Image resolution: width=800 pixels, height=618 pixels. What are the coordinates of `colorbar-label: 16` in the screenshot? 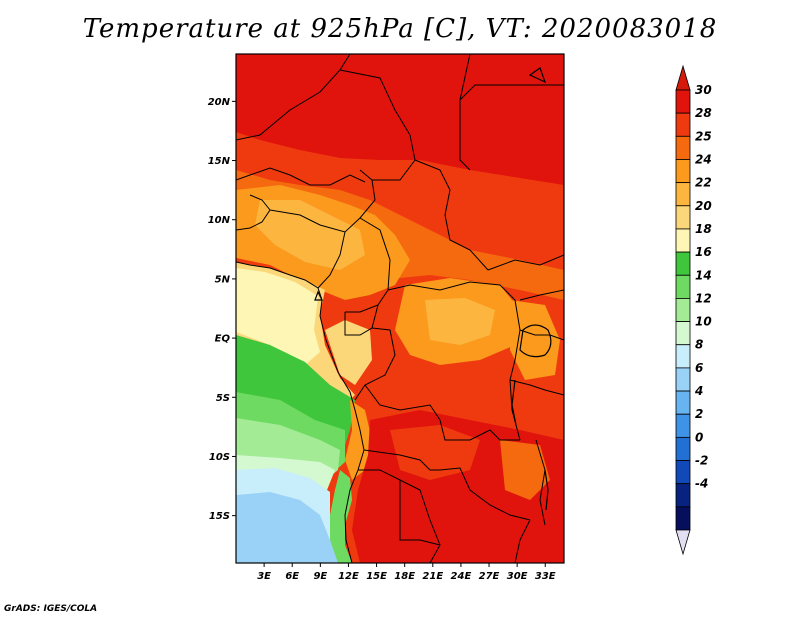 It's located at (703, 252).